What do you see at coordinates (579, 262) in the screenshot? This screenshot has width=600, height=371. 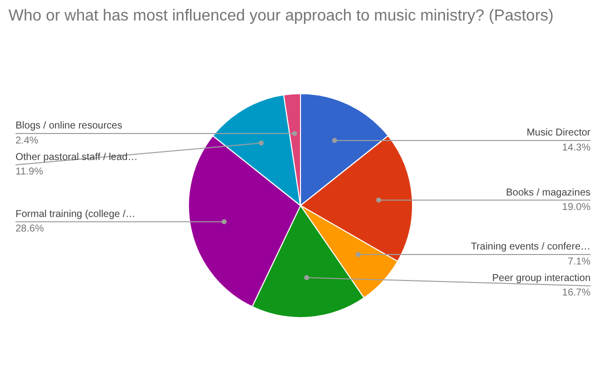 I see `data-label: 7.1%` at bounding box center [579, 262].